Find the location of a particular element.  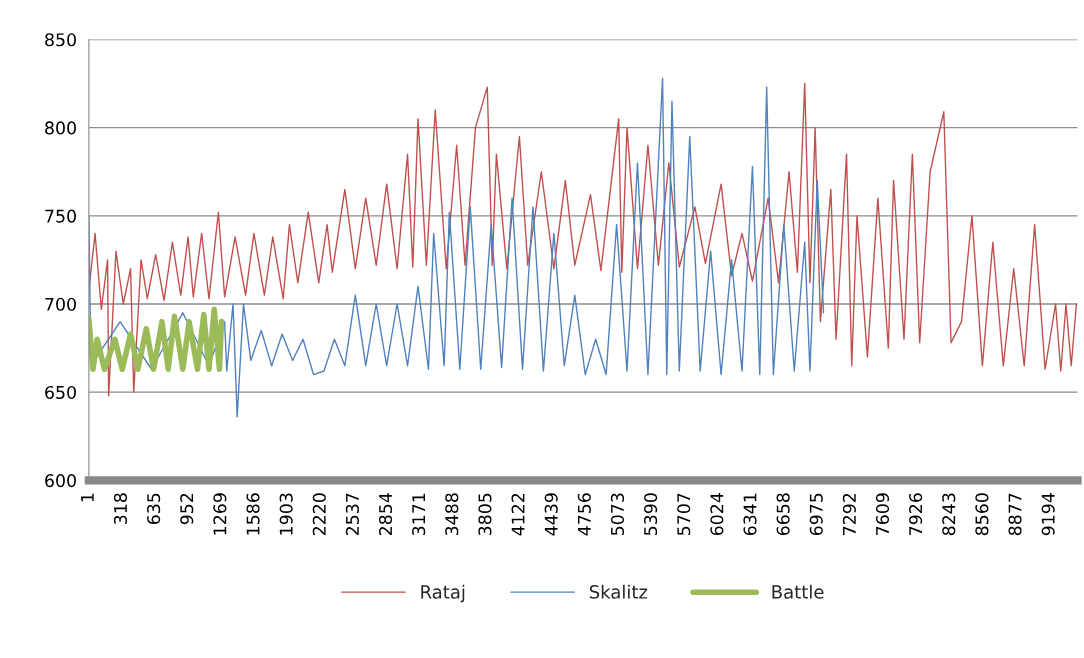

x-tick-label: 5390 is located at coordinates (651, 514).